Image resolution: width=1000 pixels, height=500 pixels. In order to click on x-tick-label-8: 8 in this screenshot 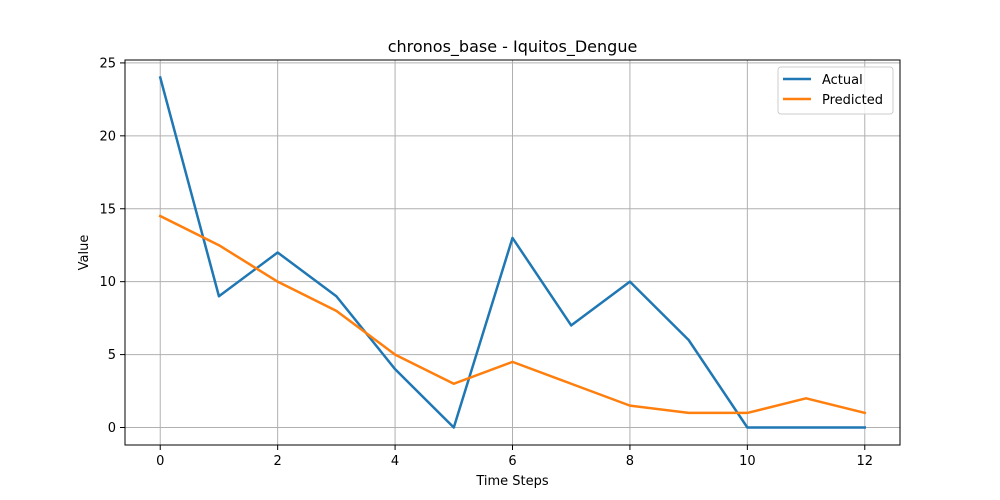, I will do `click(630, 461)`.